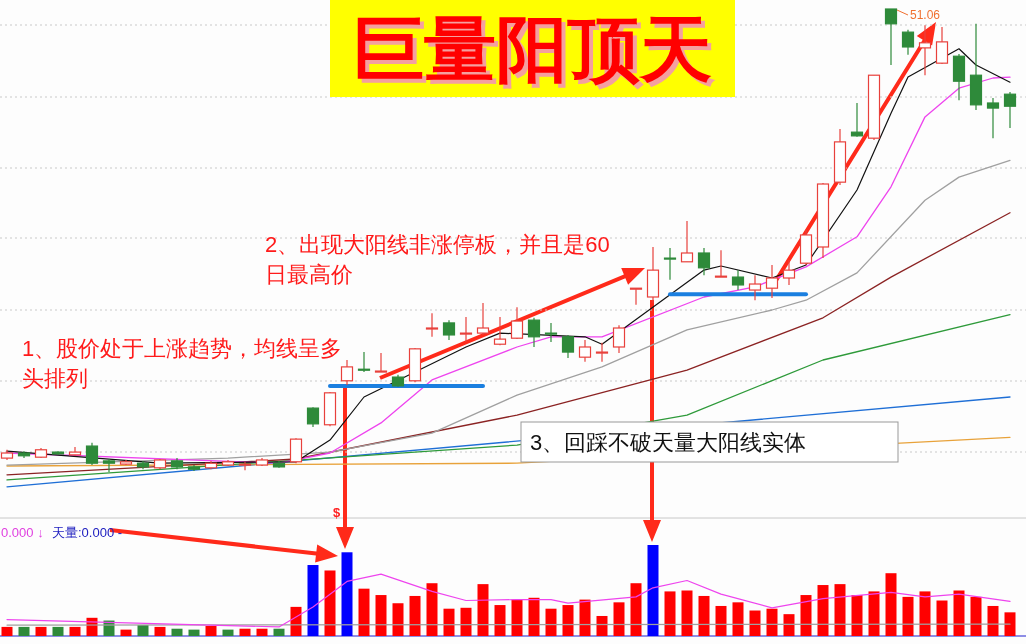 Image resolution: width=1026 pixels, height=644 pixels. What do you see at coordinates (22, 532) in the screenshot?
I see `text: 0.000 ↓` at bounding box center [22, 532].